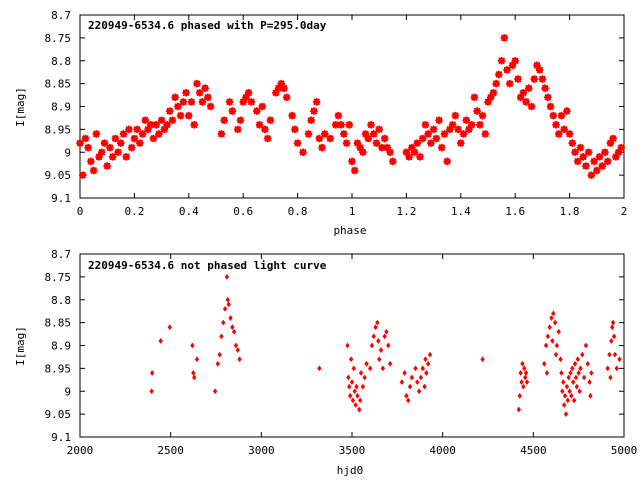 The width and height of the screenshot is (640, 480). I want to click on phased-xtick-label: 1.2, so click(406, 211).